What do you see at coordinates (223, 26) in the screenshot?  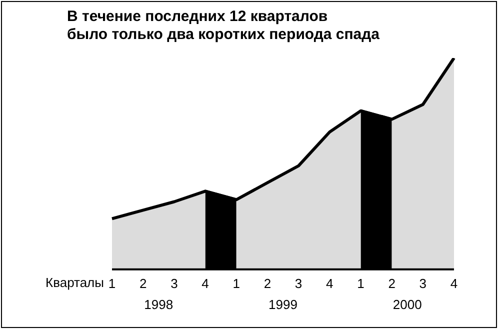 I see `chart-title: В течение последних 12 кварталов было только два коротких периода спада` at bounding box center [223, 26].